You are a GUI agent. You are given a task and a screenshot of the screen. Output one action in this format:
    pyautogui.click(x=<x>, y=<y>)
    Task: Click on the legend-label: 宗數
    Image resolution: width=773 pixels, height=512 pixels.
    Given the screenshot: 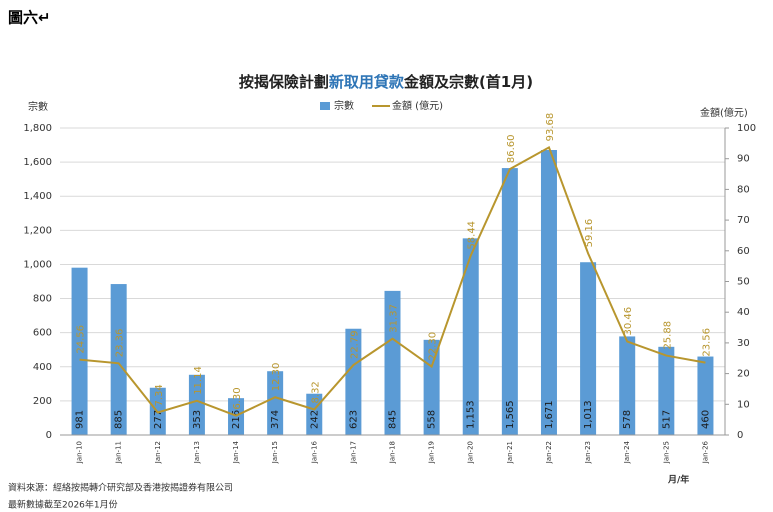 What is the action you would take?
    pyautogui.click(x=344, y=105)
    